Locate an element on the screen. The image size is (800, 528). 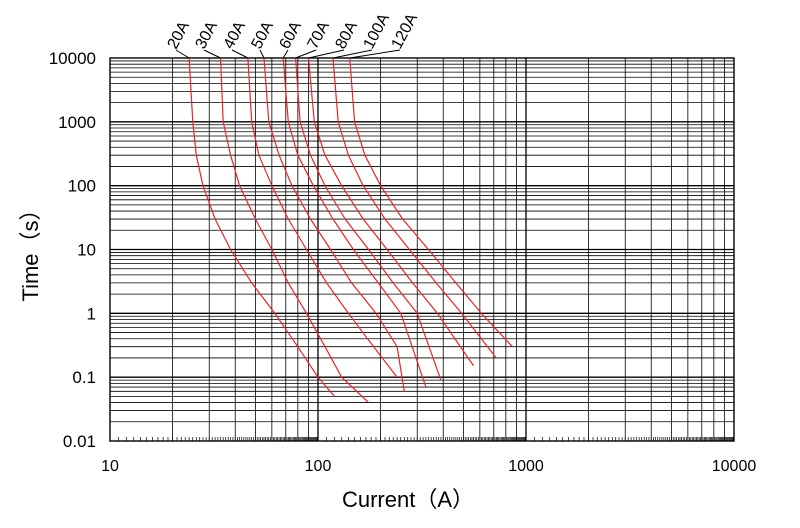
y-tick-label: 10 is located at coordinates (86, 250).